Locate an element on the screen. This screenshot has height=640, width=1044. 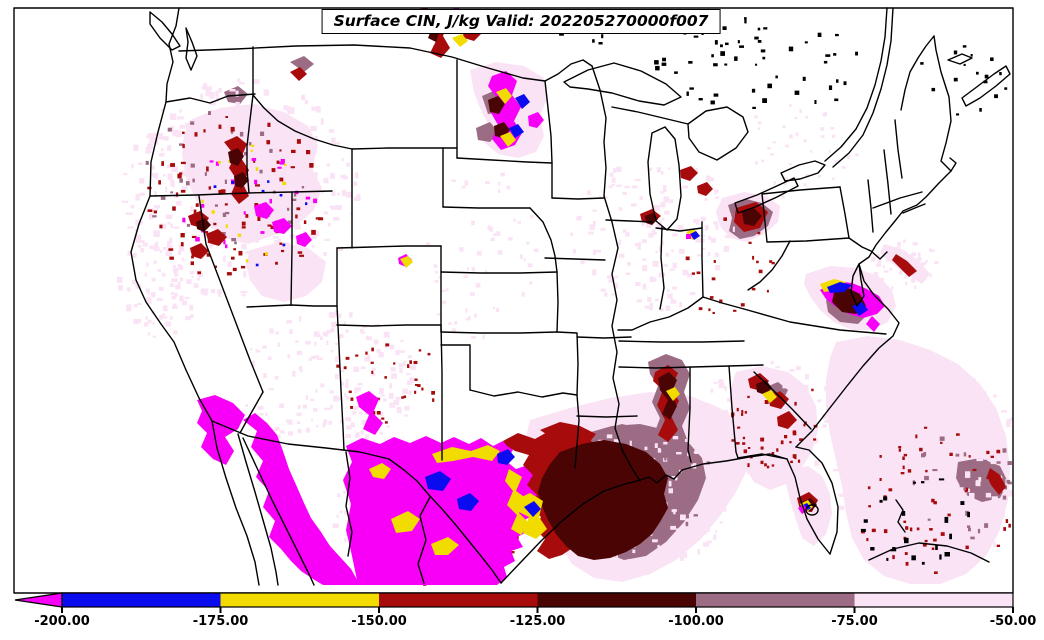
gulf-coast-east is located at coordinates (734, 462).